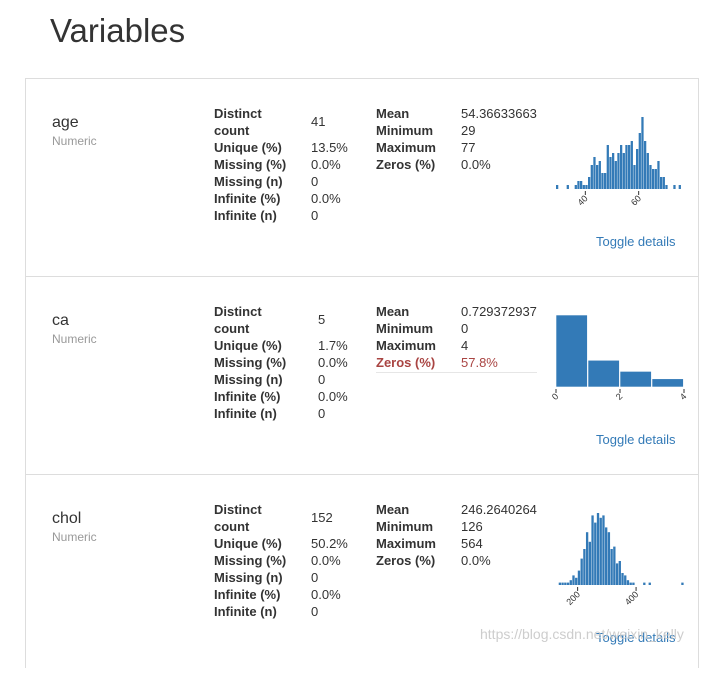  What do you see at coordinates (632, 598) in the screenshot?
I see `axis-tick-label: 400` at bounding box center [632, 598].